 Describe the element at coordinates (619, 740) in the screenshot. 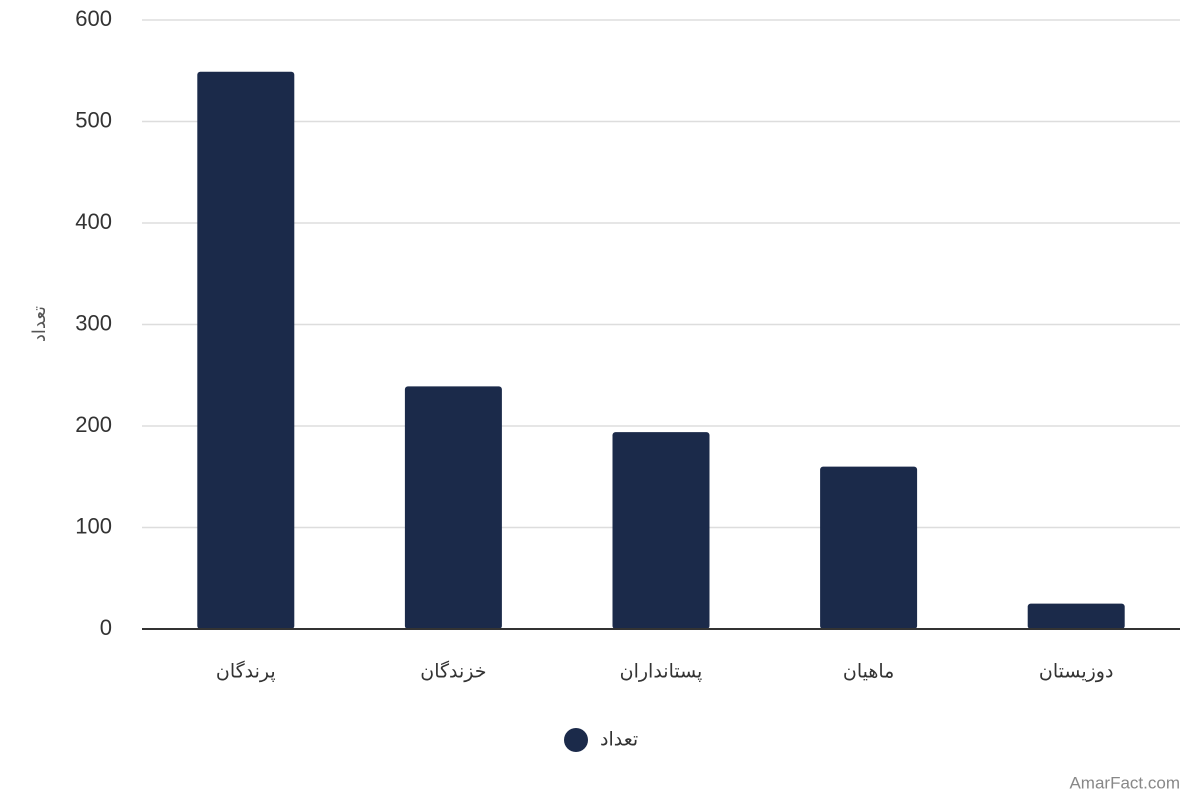

I see `legend-label: تعداد` at that location.